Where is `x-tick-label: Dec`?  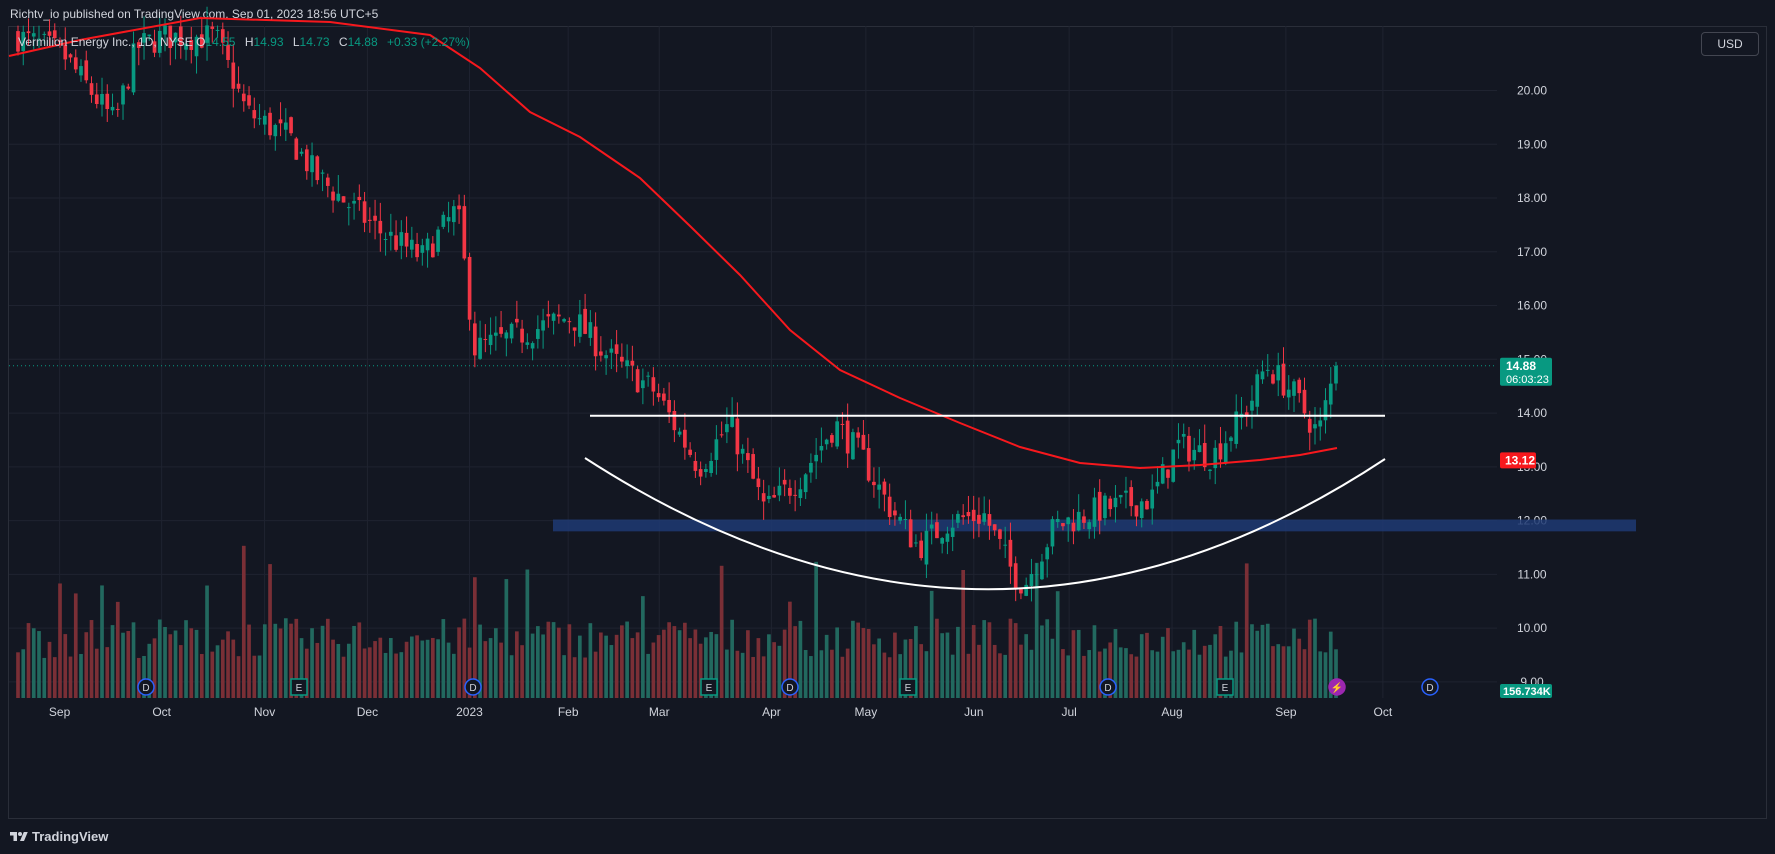
x-tick-label: Dec is located at coordinates (367, 712).